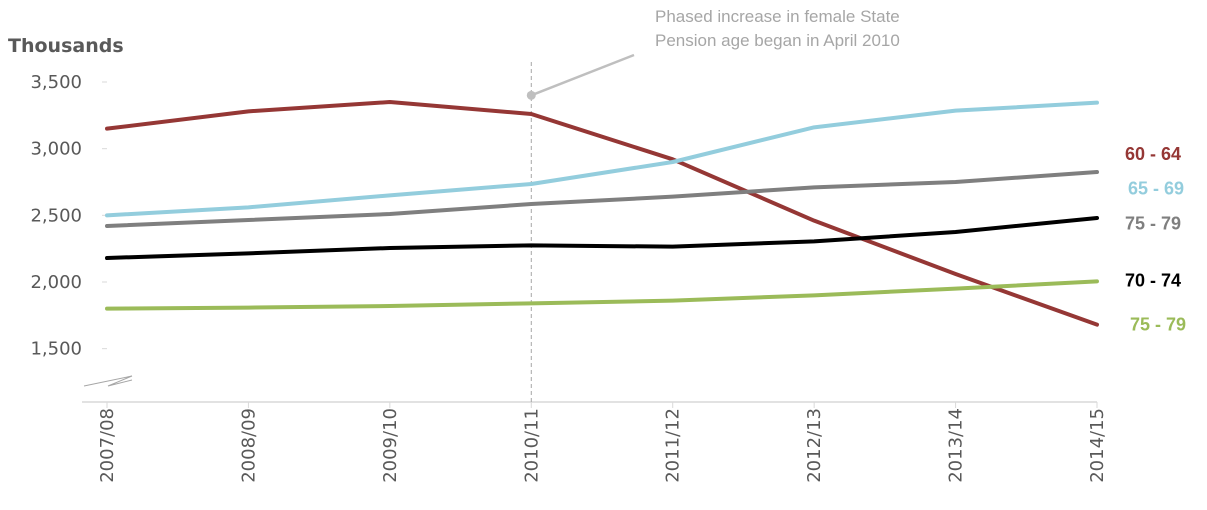  I want to click on series-labels: 60 - 64 65 - 69 75 - 79 70 - 74 75 - 79, so click(1155, 239).